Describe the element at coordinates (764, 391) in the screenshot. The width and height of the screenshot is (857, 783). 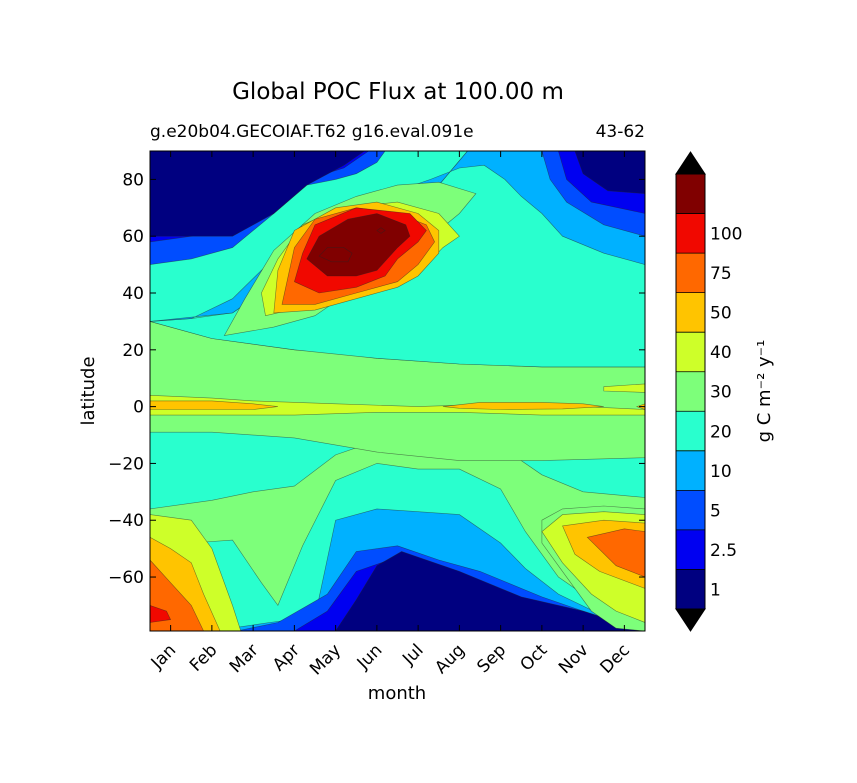
I see `colorbar-label: g C m⁻² y⁻¹` at that location.